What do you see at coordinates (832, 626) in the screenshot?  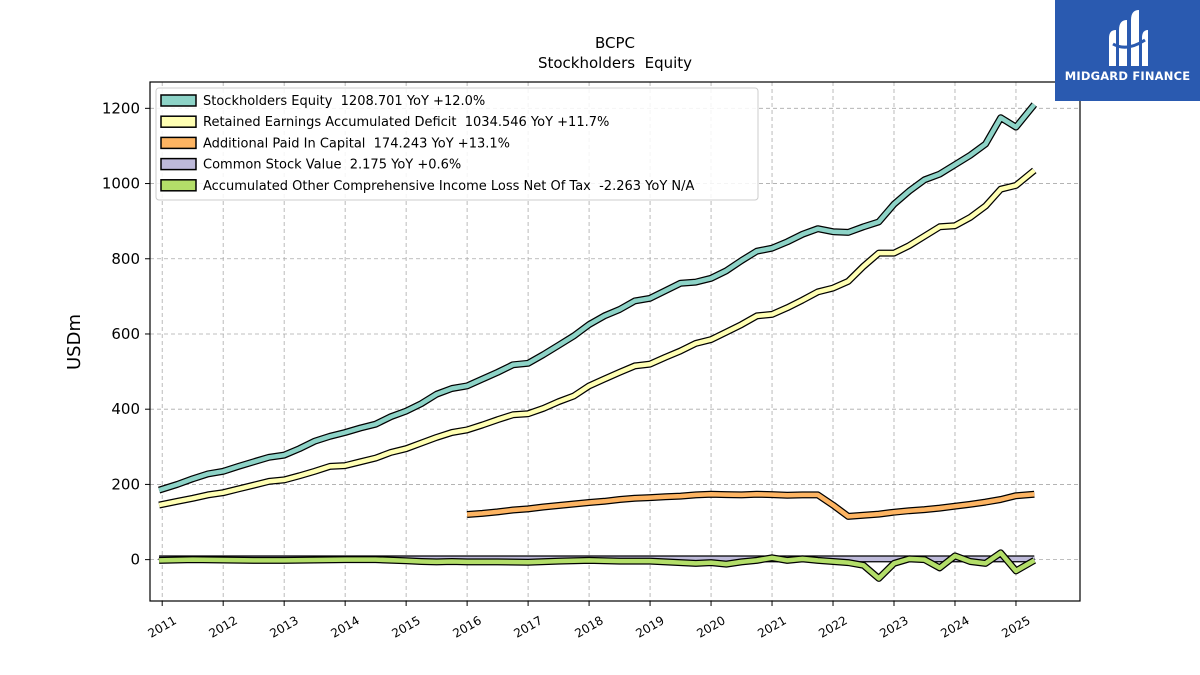 I see `x-tick-label: 2022` at bounding box center [832, 626].